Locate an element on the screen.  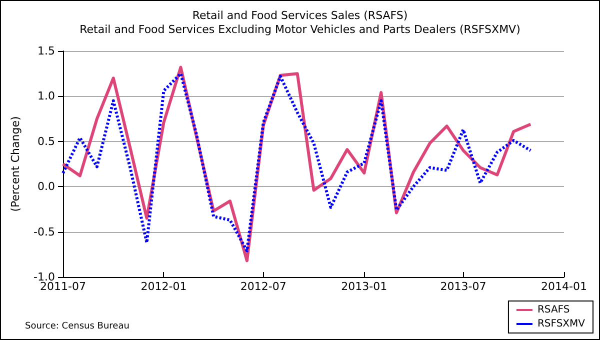
x-tick-label: 2011-07 is located at coordinates (63, 286).